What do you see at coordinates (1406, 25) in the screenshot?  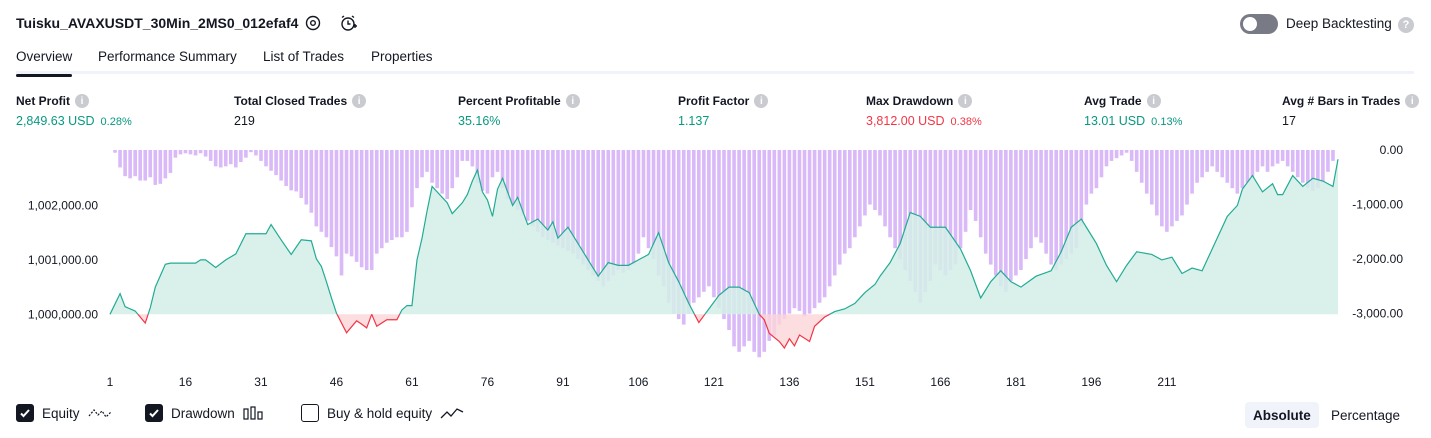 I see `help-icon: ?` at bounding box center [1406, 25].